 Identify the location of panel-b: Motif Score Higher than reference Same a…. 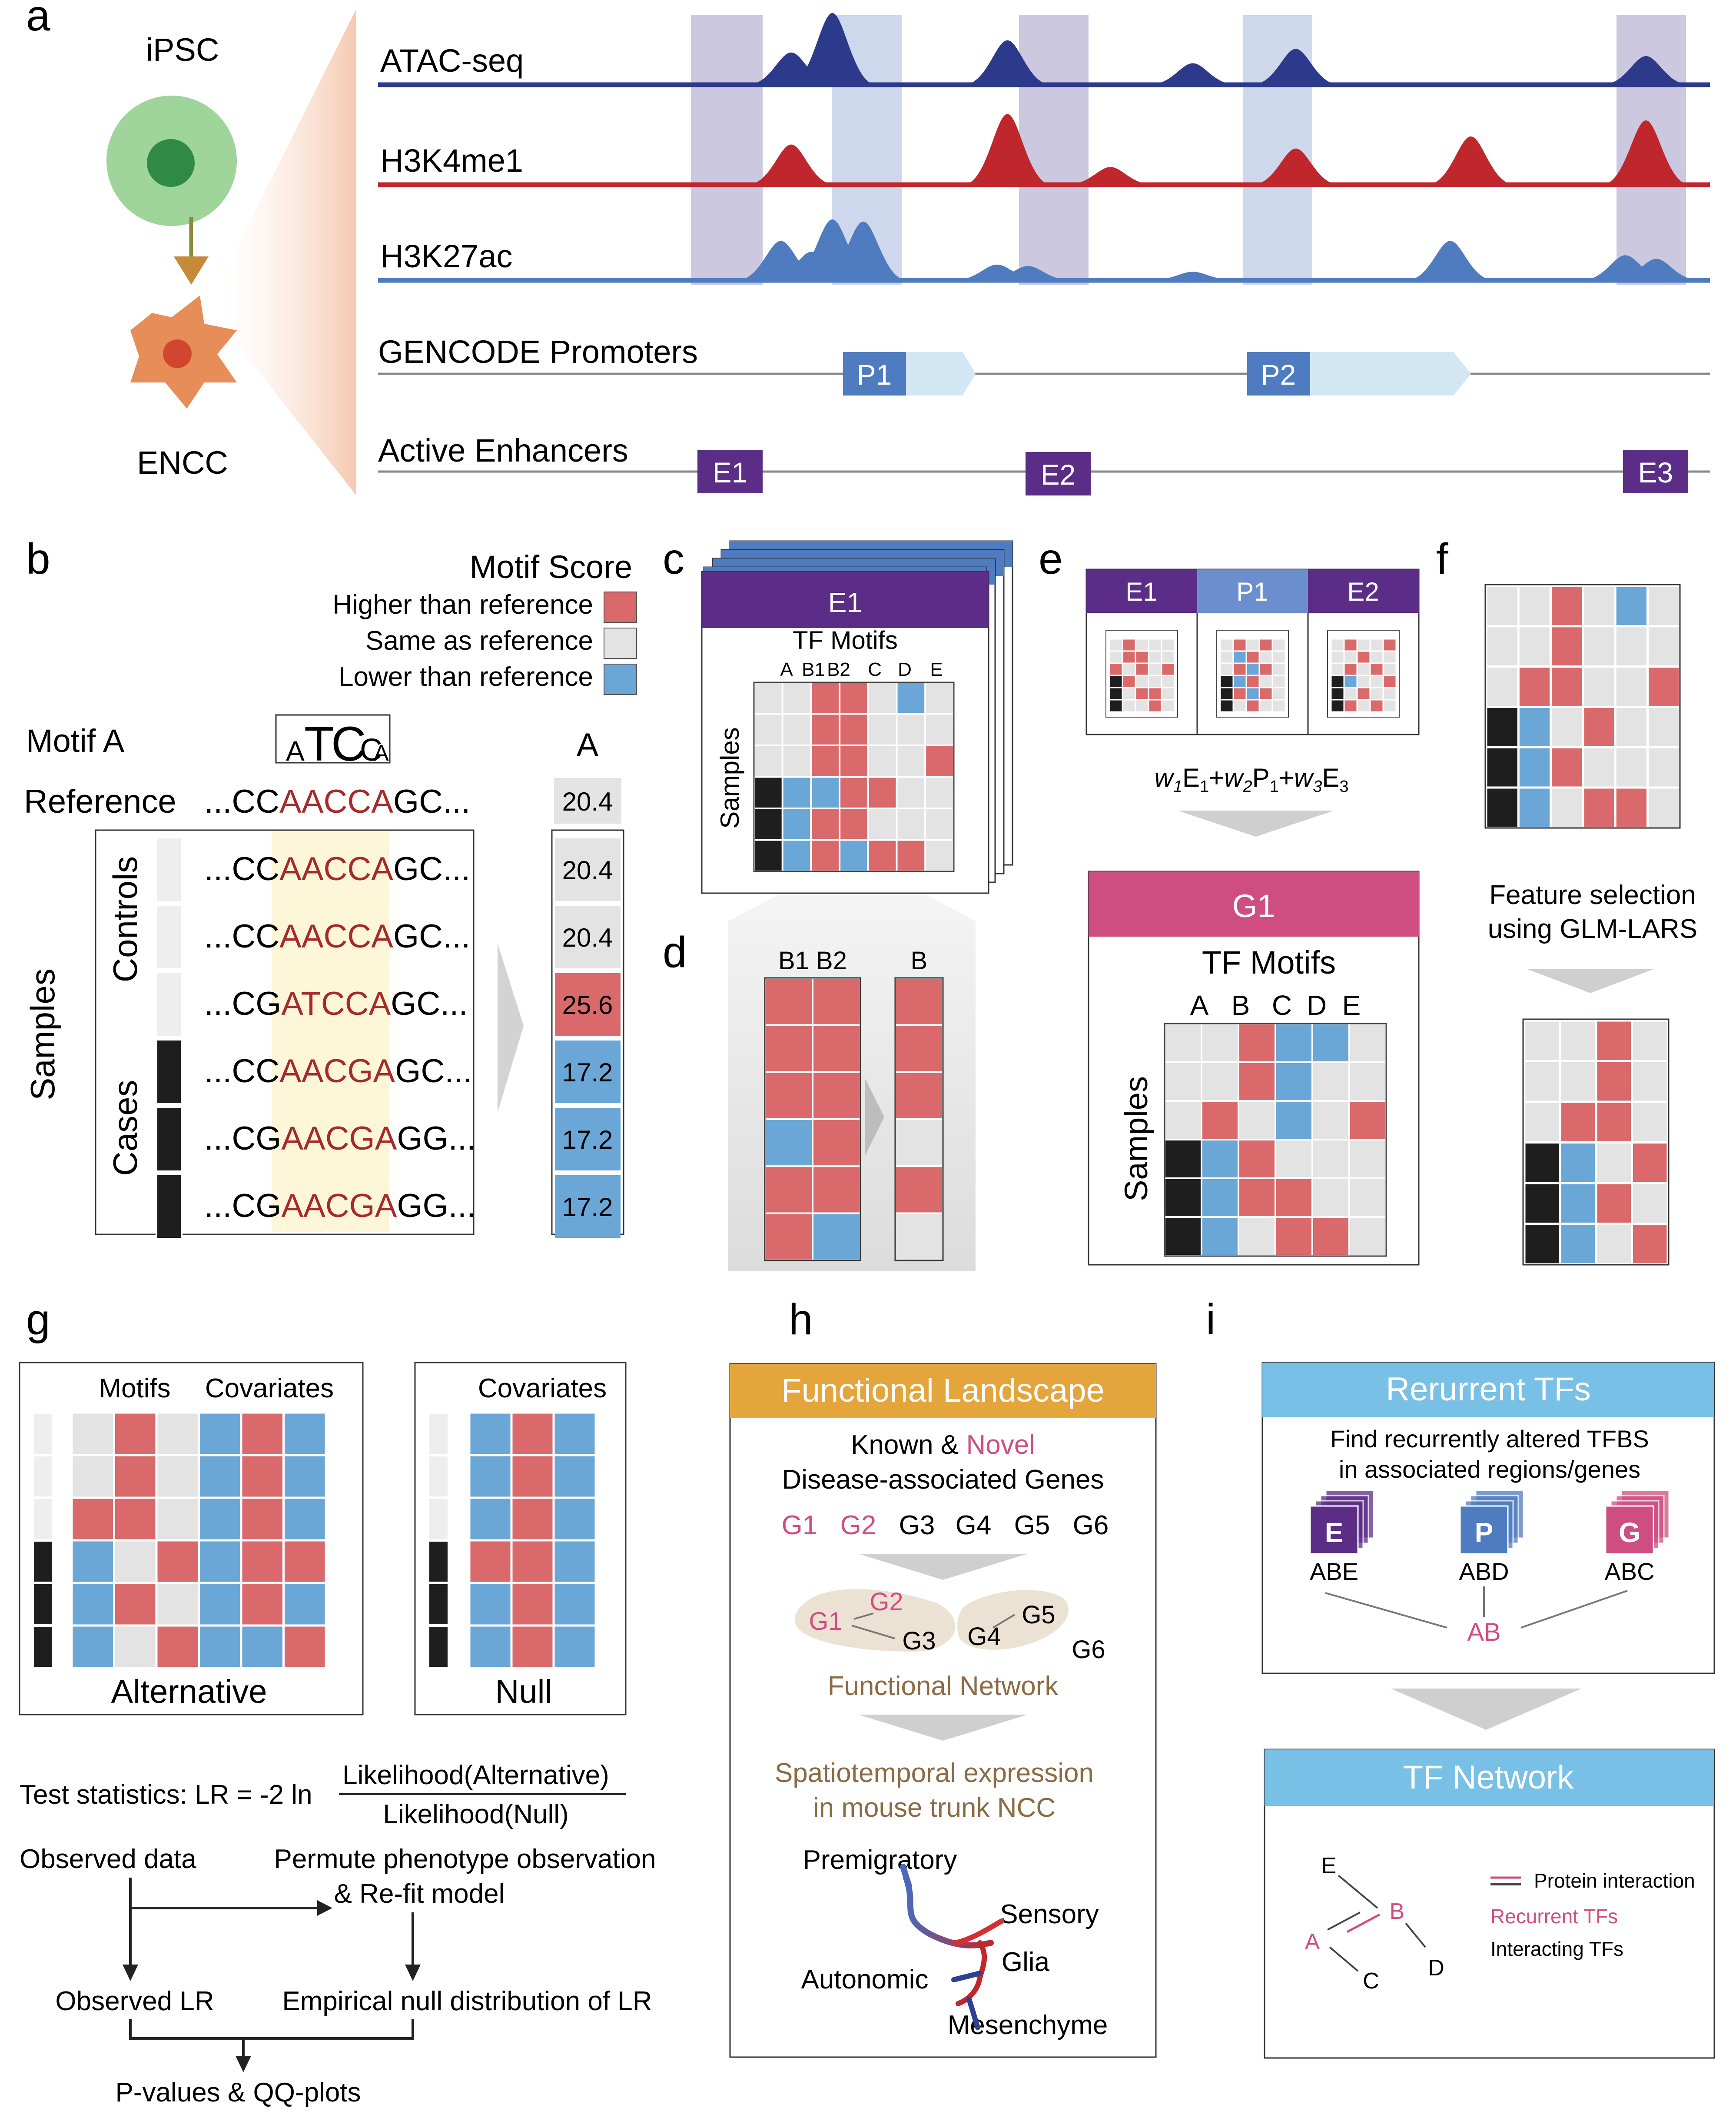
(330, 894).